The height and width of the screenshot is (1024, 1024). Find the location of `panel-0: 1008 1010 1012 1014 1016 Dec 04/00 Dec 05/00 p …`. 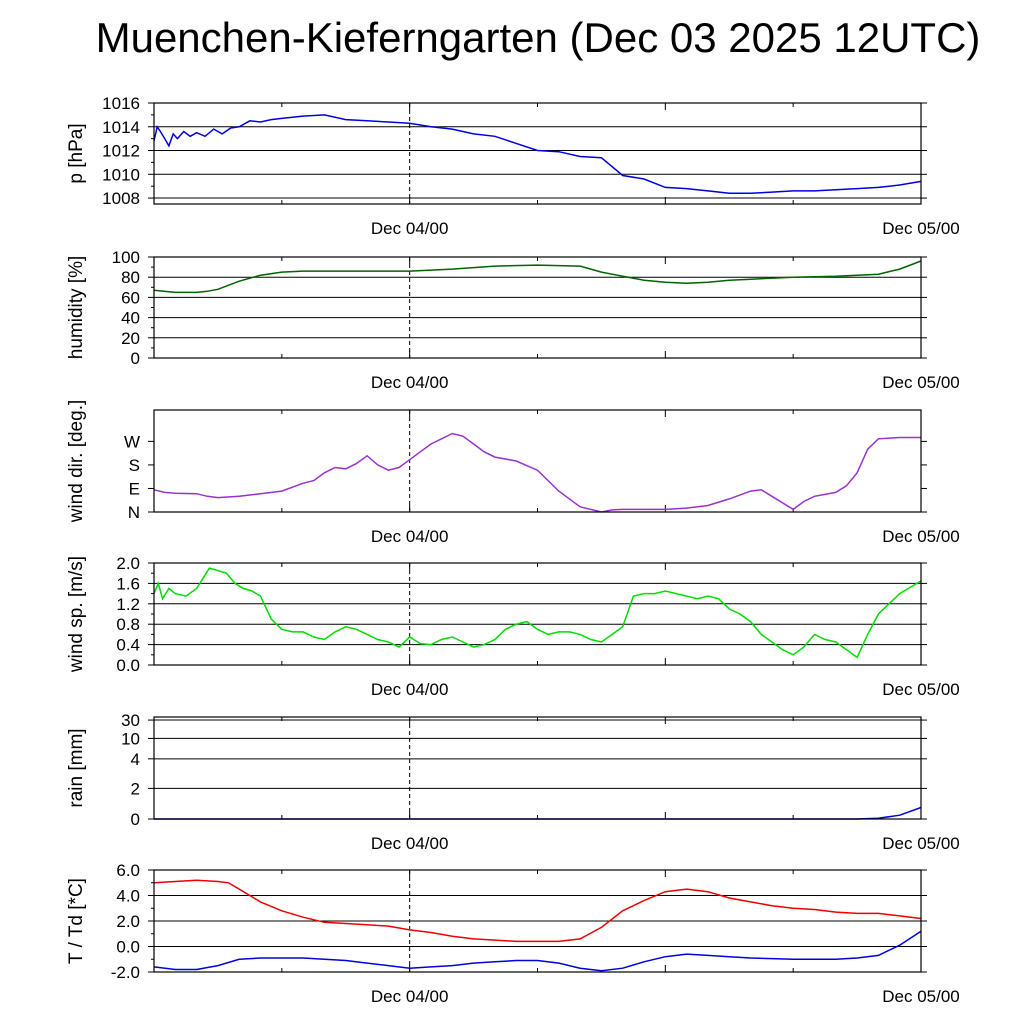

panel-0: 1008 1010 1012 1014 1016 Dec 04/00 Dec 05/00 p … is located at coordinates (513, 166).